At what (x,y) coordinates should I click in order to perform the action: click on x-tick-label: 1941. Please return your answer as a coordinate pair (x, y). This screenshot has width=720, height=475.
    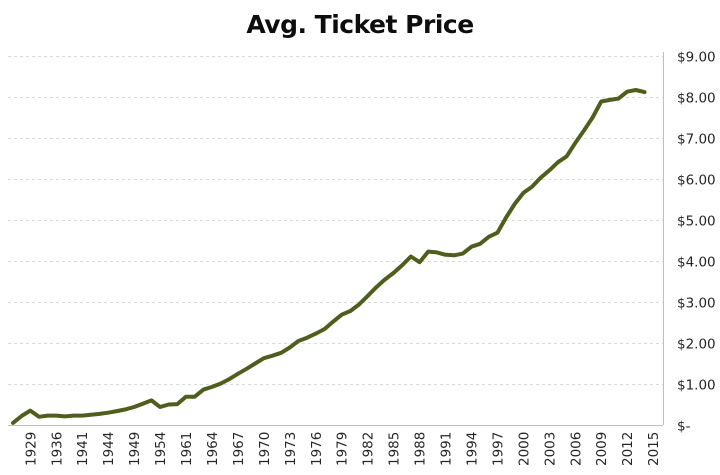
    Looking at the image, I should click on (83, 449).